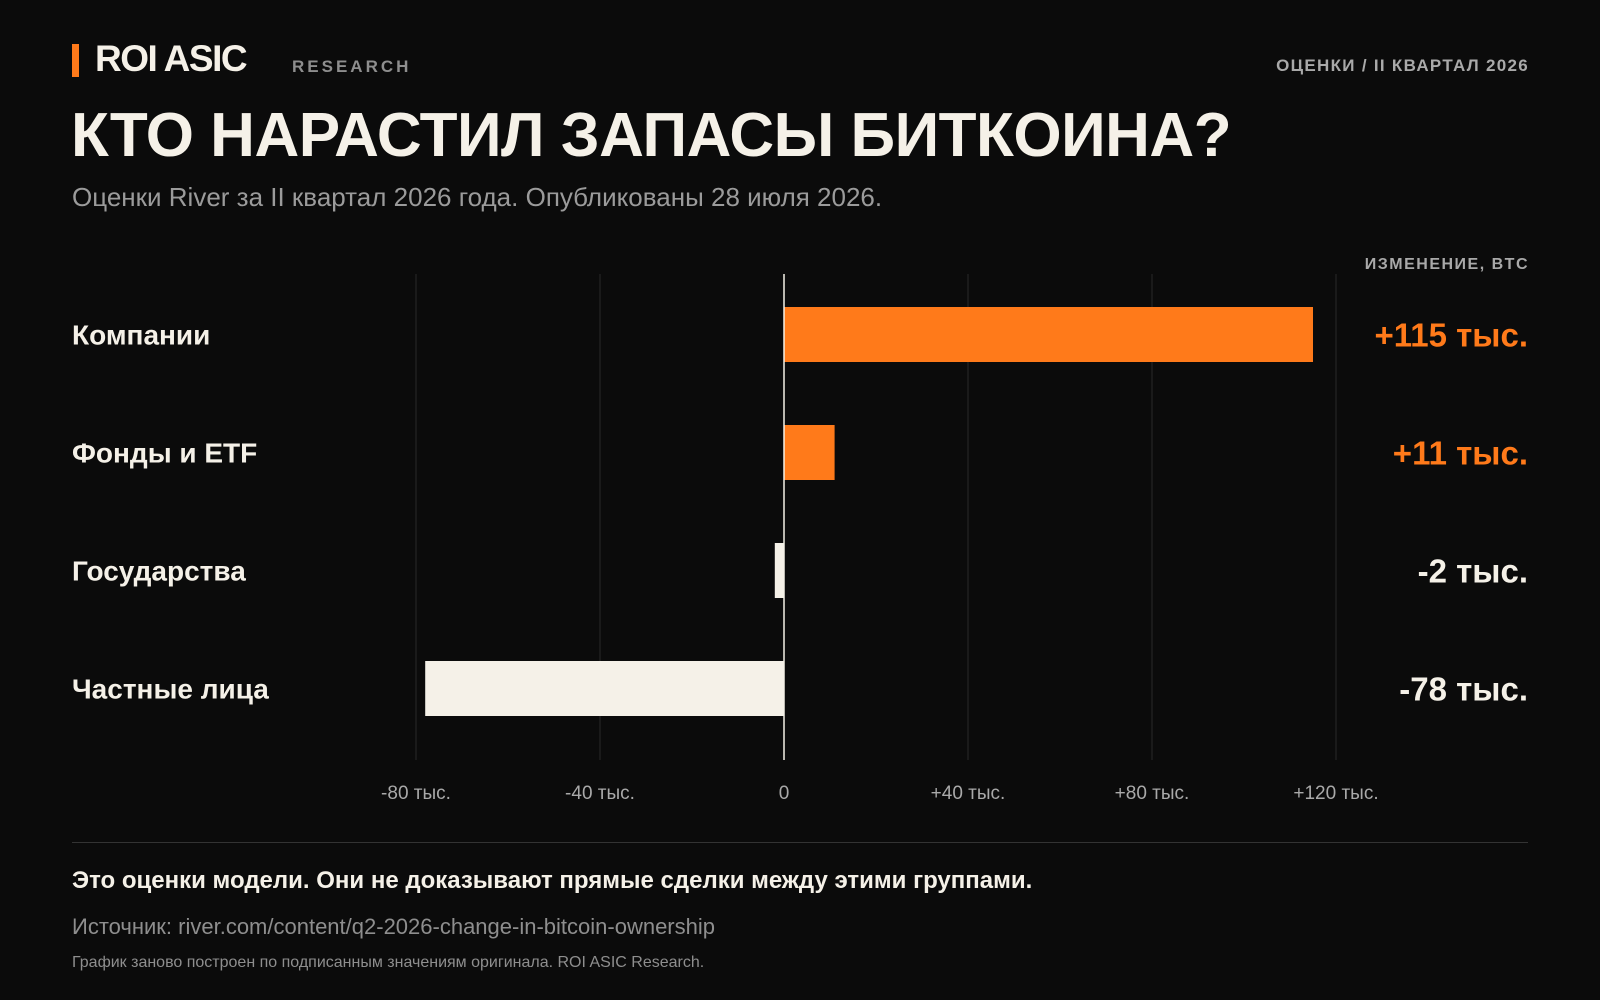  Describe the element at coordinates (1446, 264) in the screenshot. I see `value-column-header: ИЗМЕНЕНИЕ, BTC` at that location.